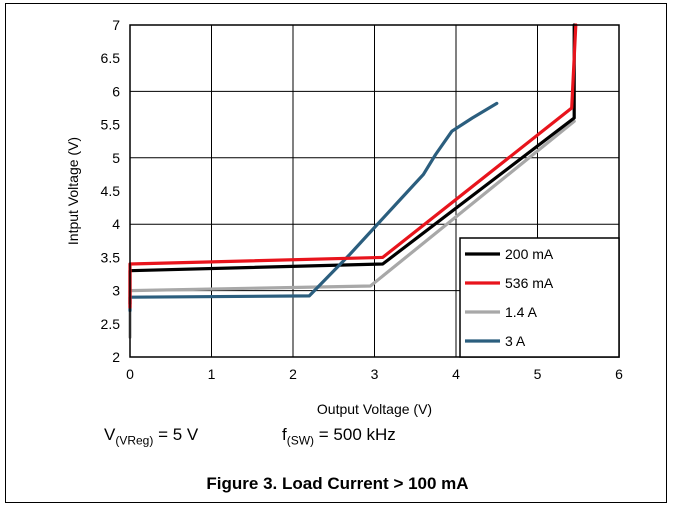  What do you see at coordinates (130, 374) in the screenshot?
I see `x-tick-label: 0` at bounding box center [130, 374].